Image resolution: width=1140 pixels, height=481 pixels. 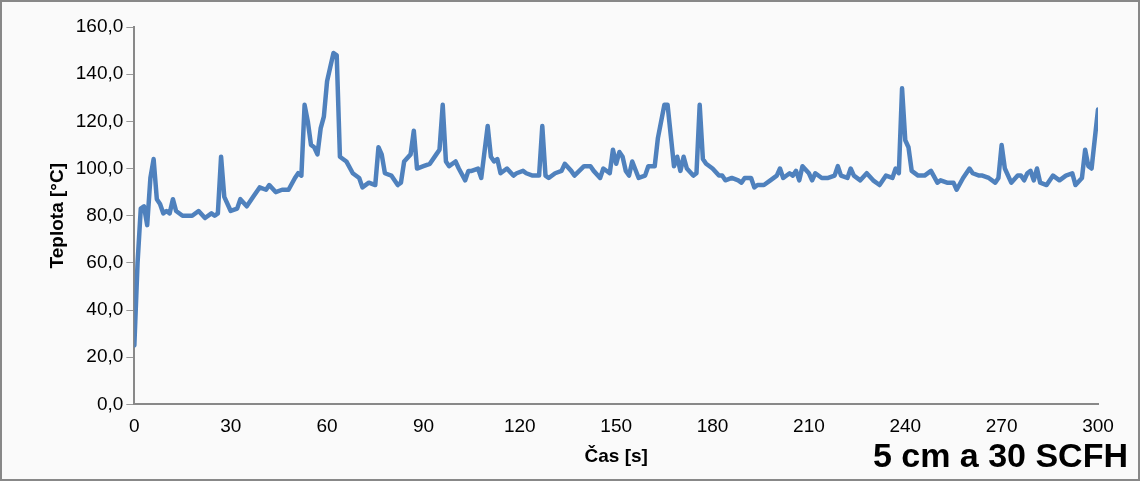 What do you see at coordinates (105, 262) in the screenshot?
I see `y-tick-label: 60,0` at bounding box center [105, 262].